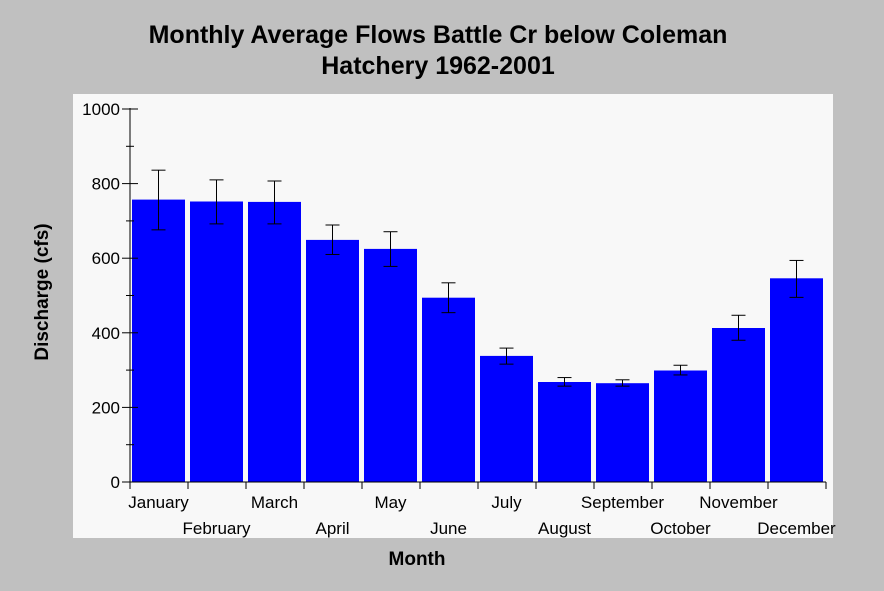 This screenshot has width=884, height=591. I want to click on chart-title-line-2: Hatchery 1962-2001, so click(438, 66).